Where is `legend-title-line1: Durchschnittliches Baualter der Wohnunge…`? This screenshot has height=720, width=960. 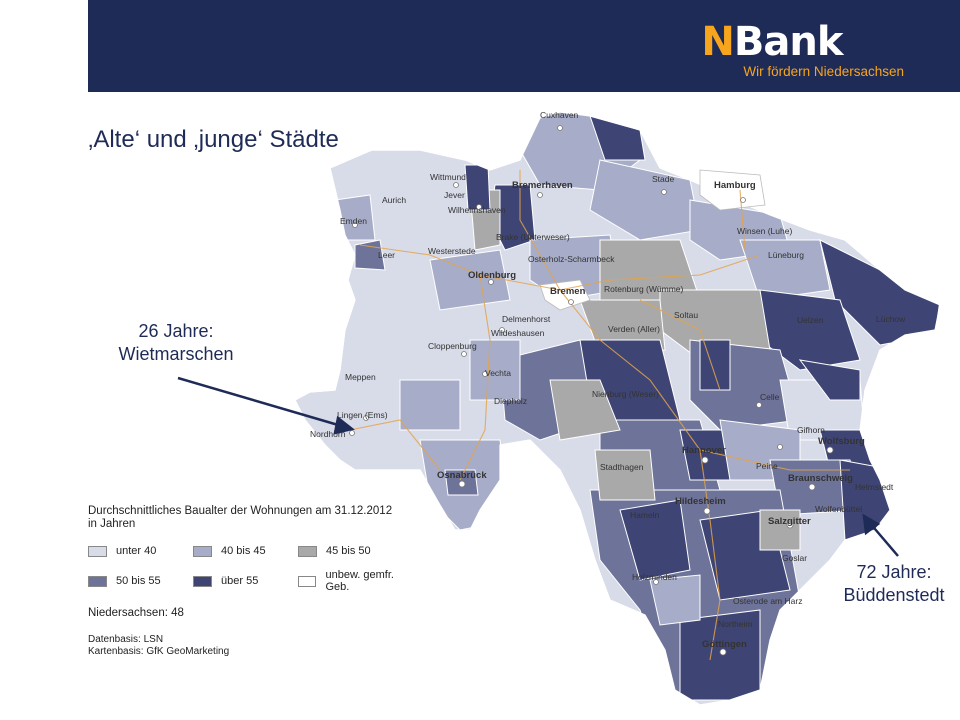 legend-title-line1: Durchschnittliches Baualter der Wohnunge… is located at coordinates (240, 511).